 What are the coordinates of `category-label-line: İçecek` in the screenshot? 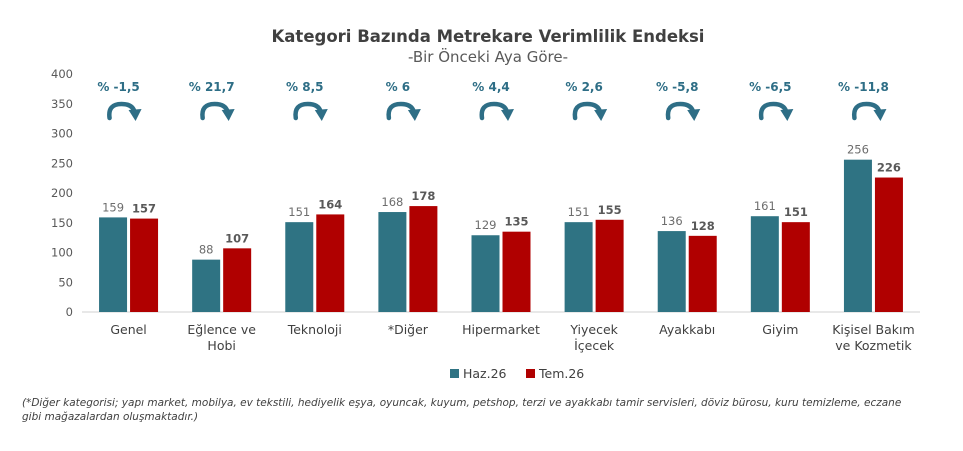 It's located at (594, 345).